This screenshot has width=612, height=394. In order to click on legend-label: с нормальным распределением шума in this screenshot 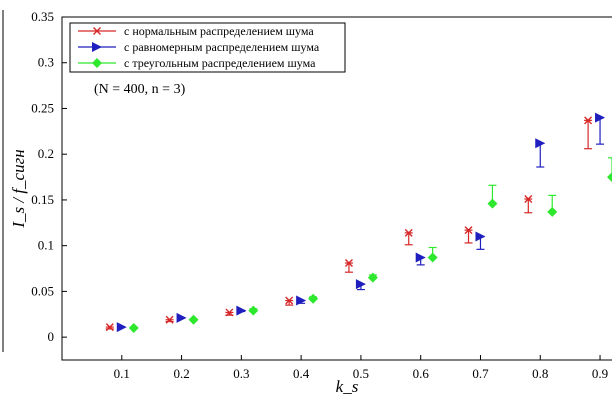, I will do `click(219, 31)`.